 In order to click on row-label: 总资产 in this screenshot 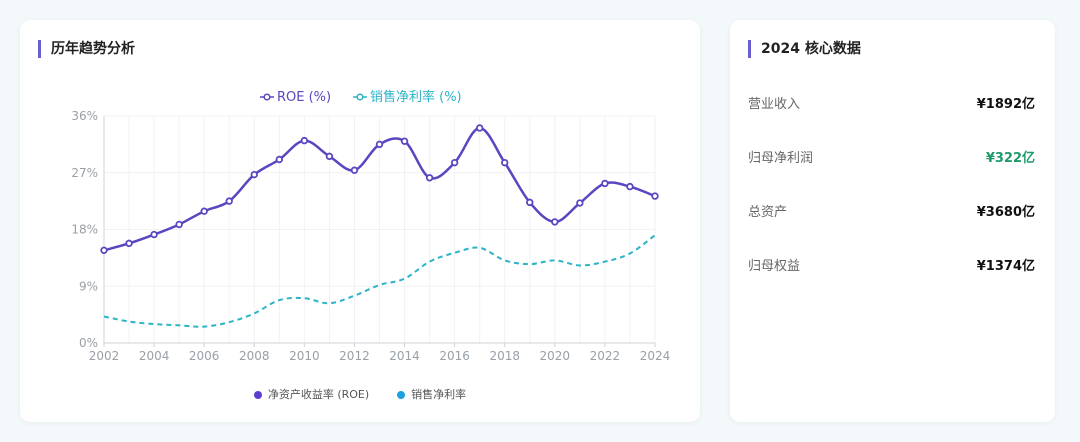, I will do `click(768, 212)`.